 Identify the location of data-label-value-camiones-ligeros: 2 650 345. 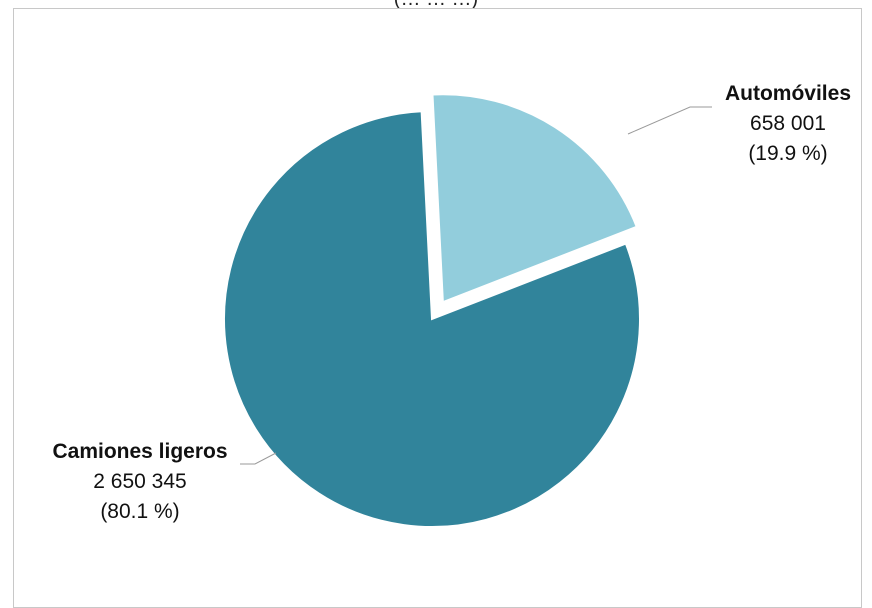
(139, 481).